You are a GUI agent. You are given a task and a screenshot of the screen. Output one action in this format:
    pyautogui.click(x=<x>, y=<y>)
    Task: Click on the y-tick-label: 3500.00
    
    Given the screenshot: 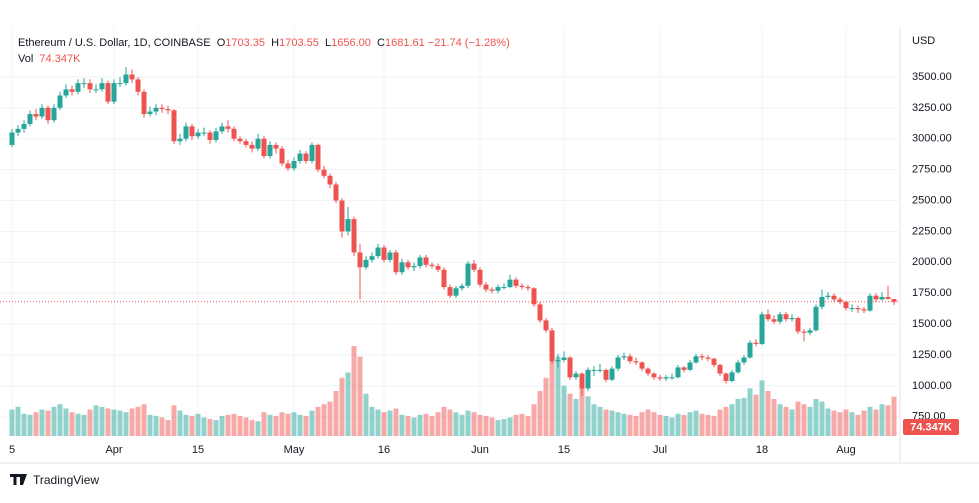 What is the action you would take?
    pyautogui.click(x=932, y=77)
    